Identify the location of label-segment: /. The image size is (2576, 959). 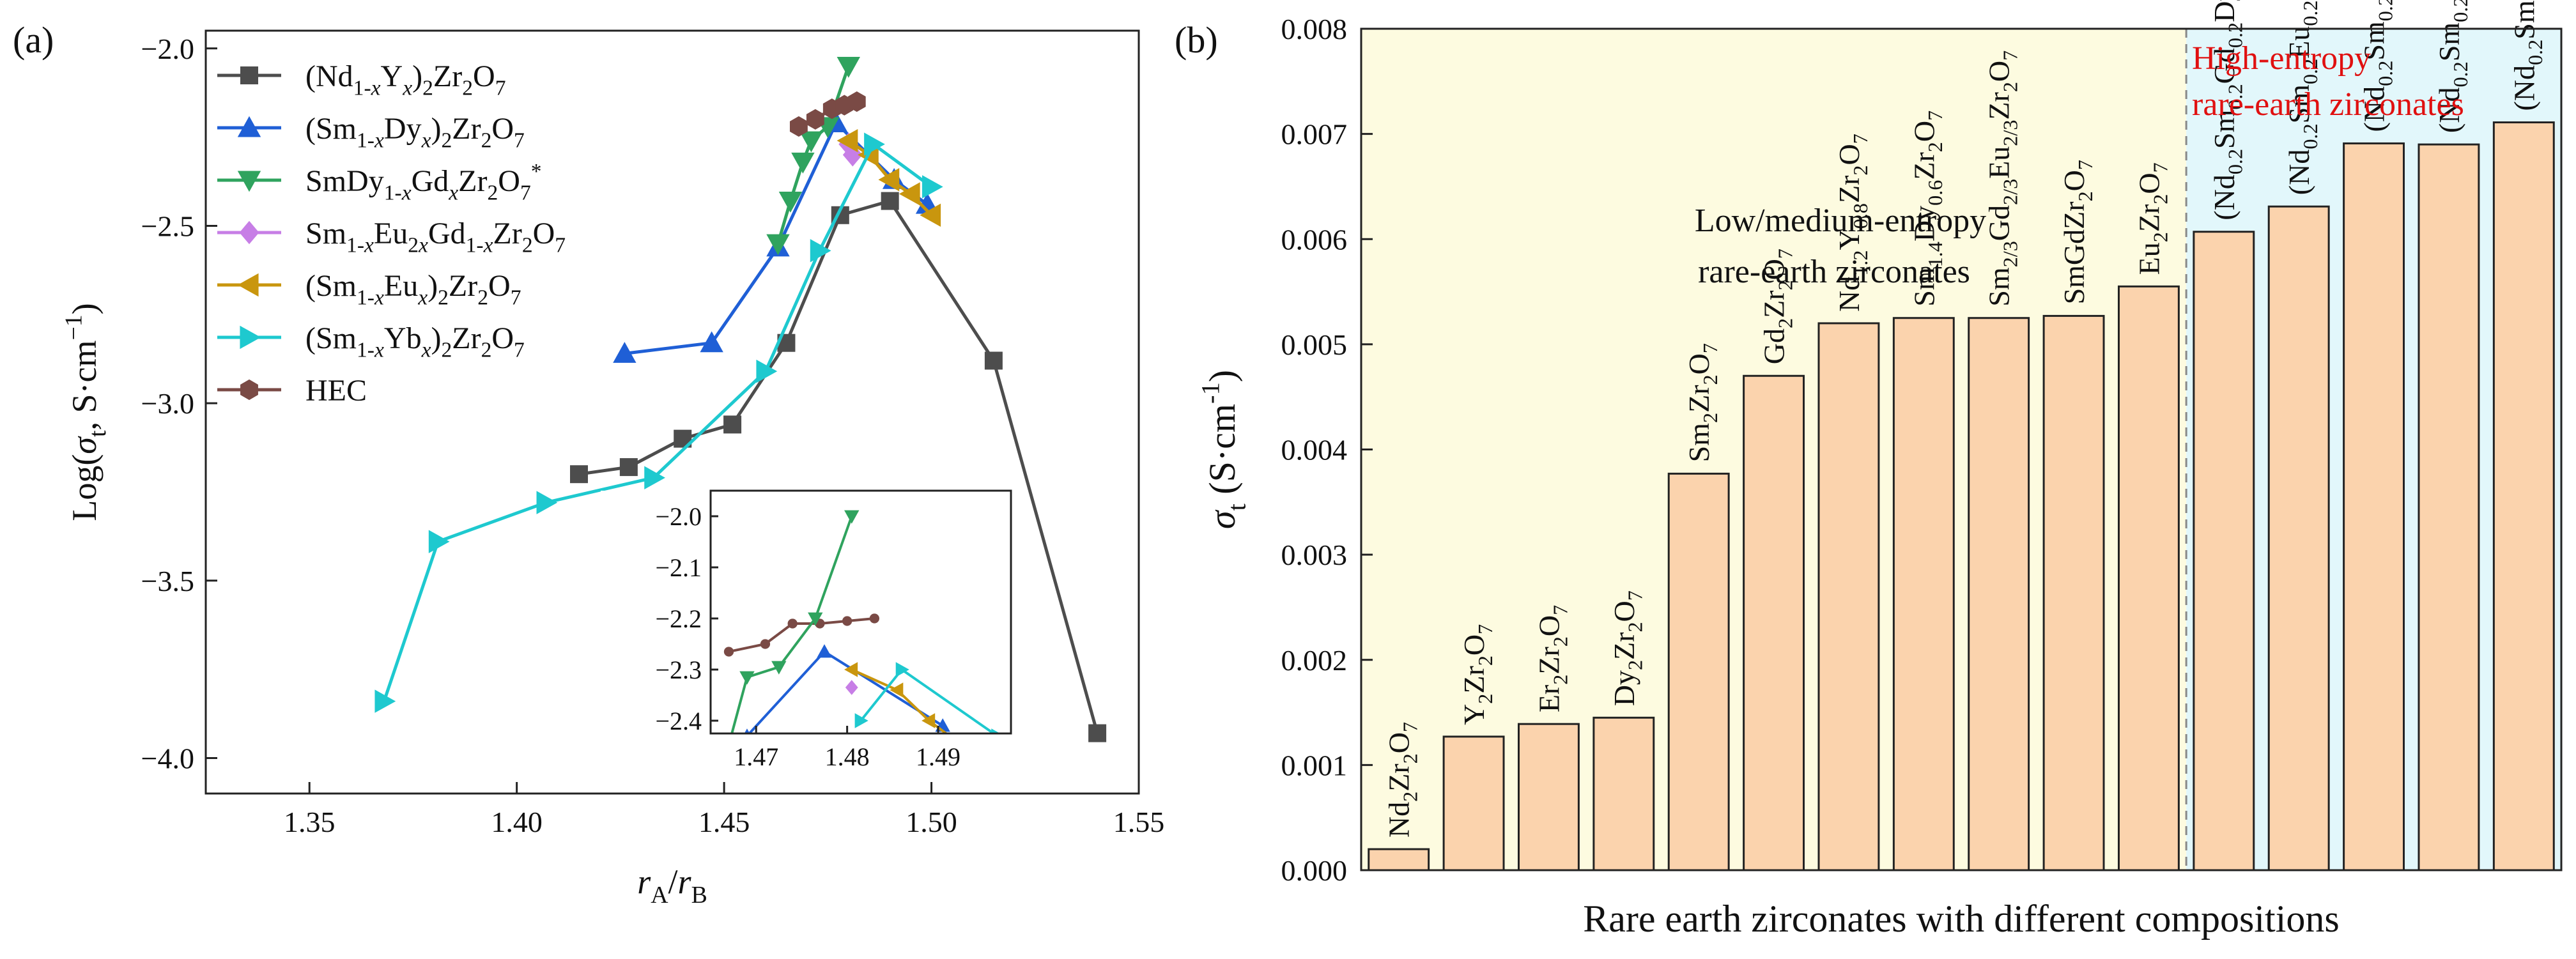
(673, 882).